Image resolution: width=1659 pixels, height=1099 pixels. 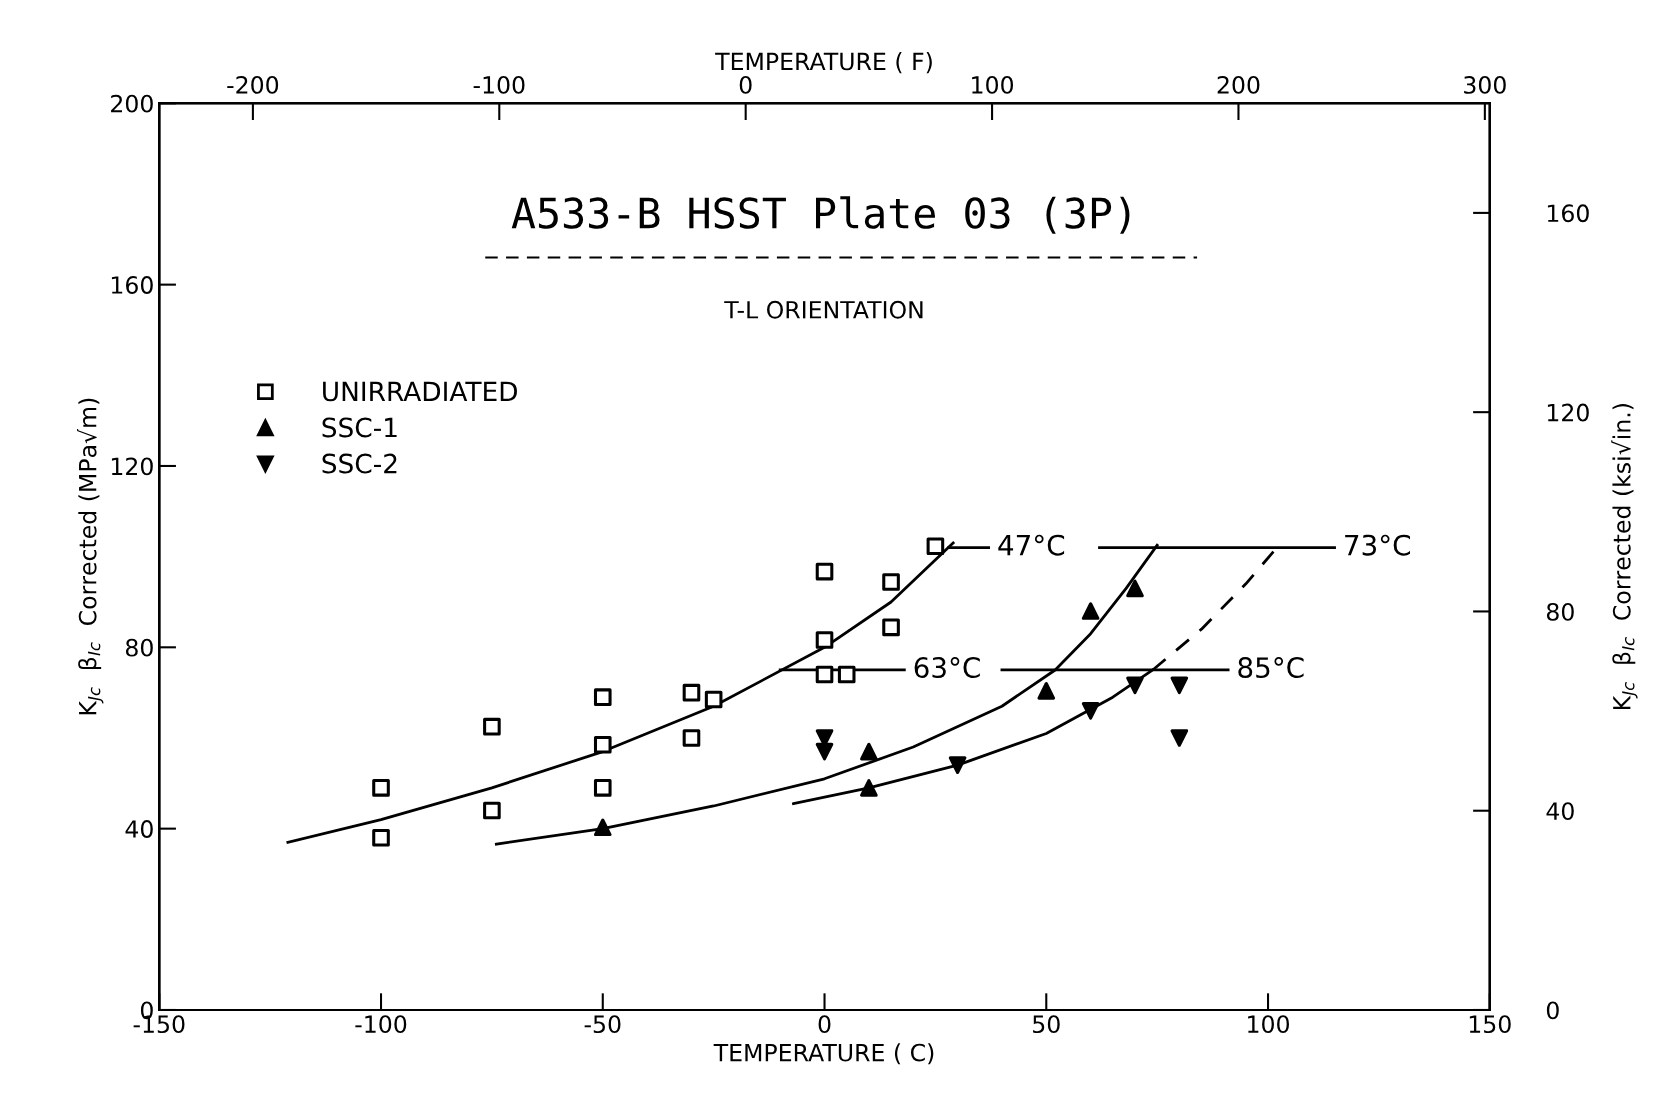 What do you see at coordinates (1560, 811) in the screenshot?
I see `y2-tick-label: 40` at bounding box center [1560, 811].